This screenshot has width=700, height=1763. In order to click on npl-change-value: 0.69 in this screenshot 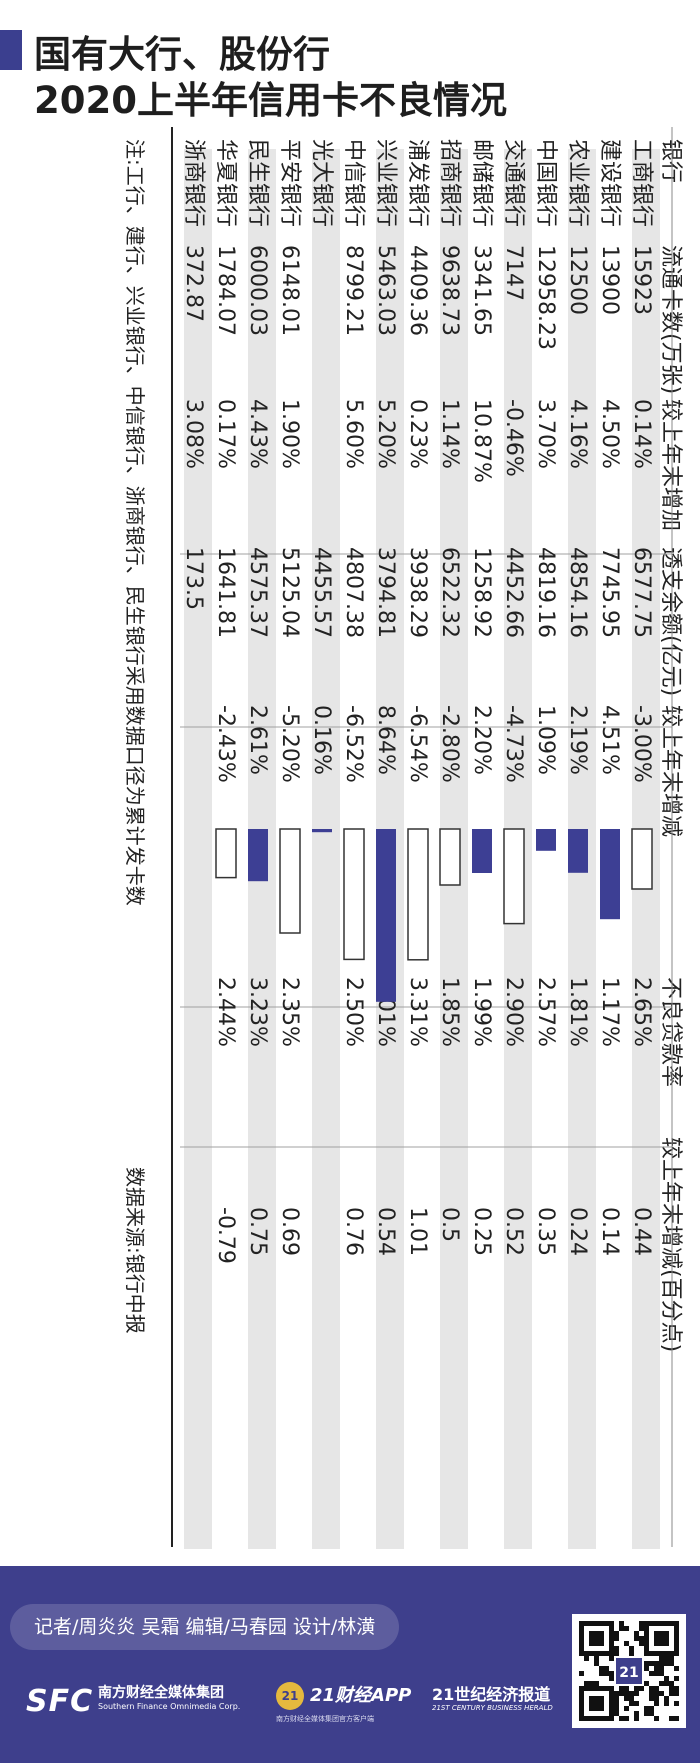, I will do `click(289, 1231)`.